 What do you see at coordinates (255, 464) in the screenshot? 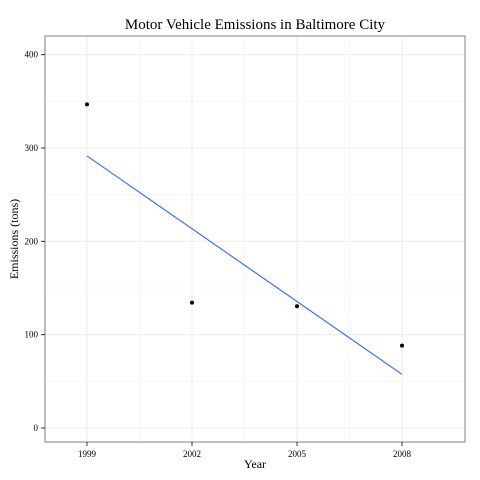
I see `x-axis-label: Year` at bounding box center [255, 464].